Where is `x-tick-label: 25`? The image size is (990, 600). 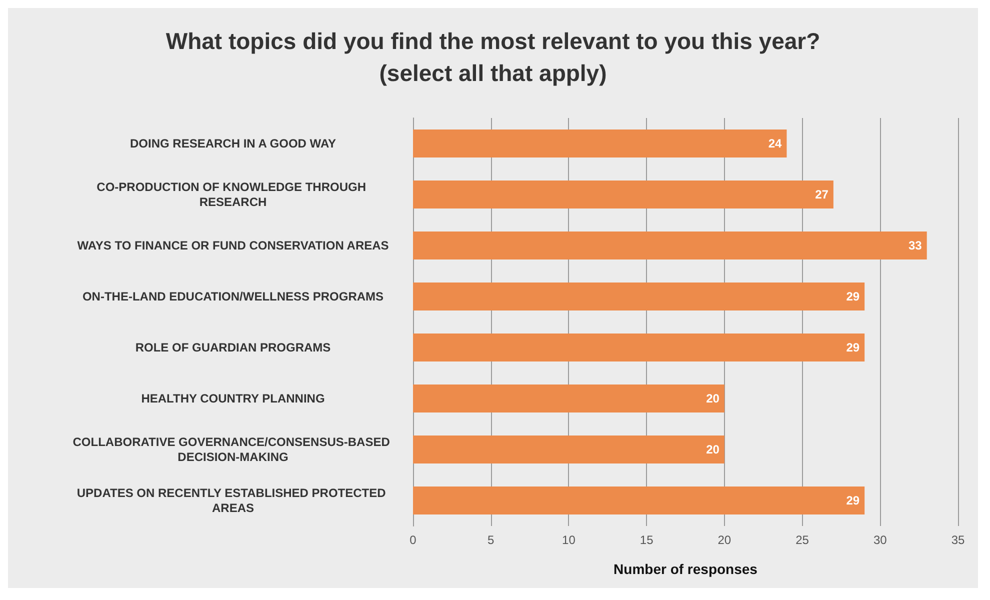 x-tick-label: 25 is located at coordinates (803, 540).